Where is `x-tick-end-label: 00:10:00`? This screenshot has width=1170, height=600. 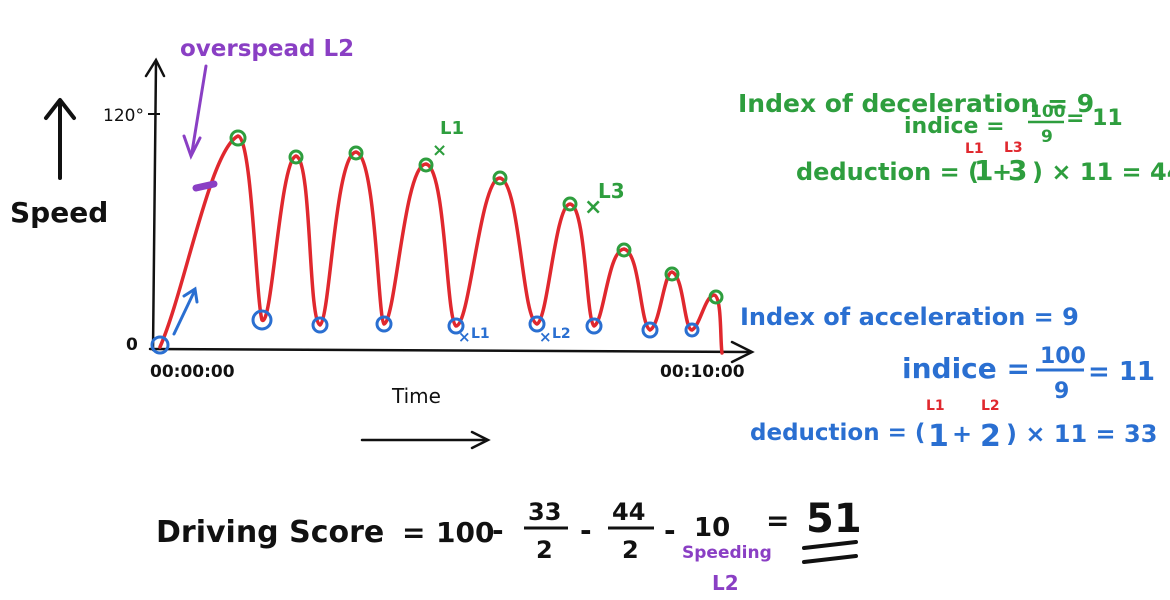
x-tick-end-label: 00:10:00 is located at coordinates (702, 372).